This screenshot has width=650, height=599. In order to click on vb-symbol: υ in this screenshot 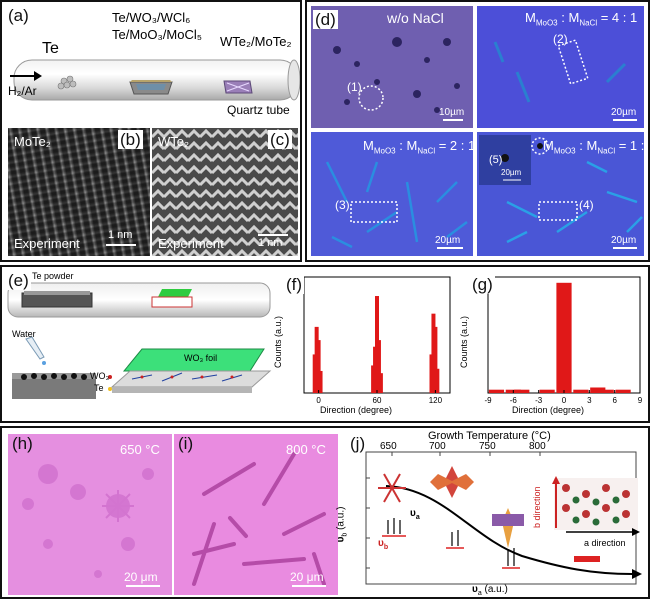, I will do `click(381, 543)`.